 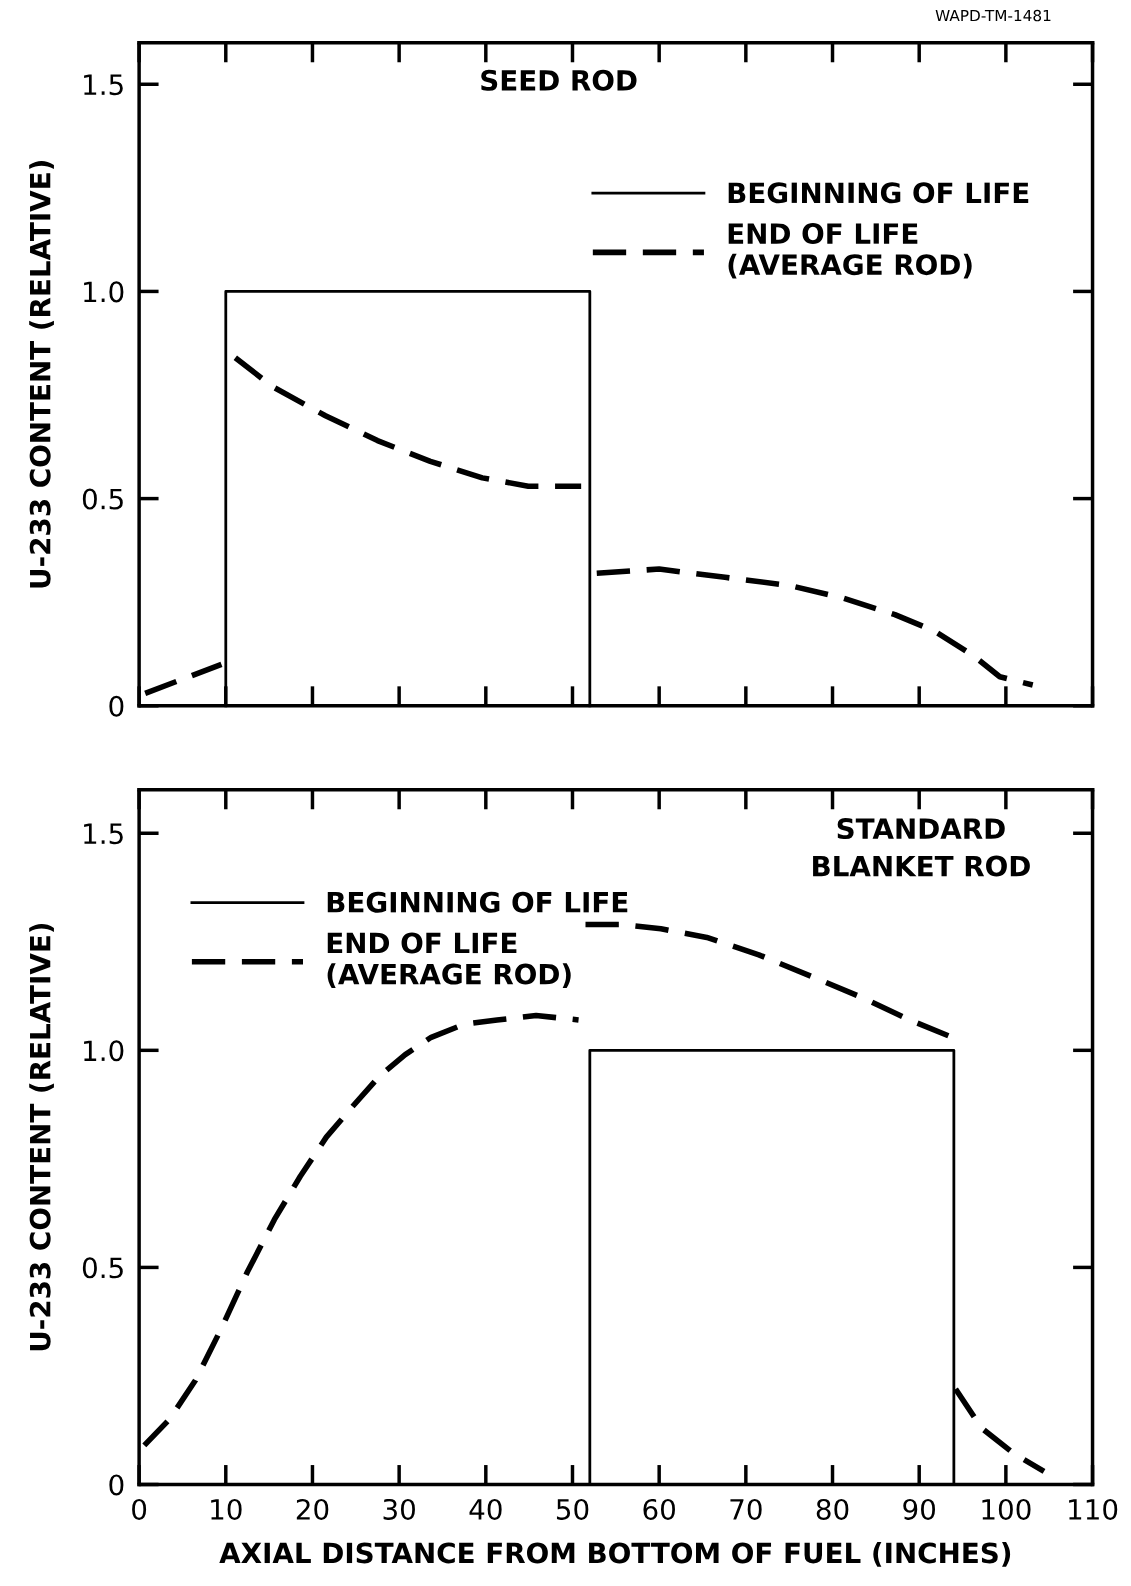 What do you see at coordinates (572, 1509) in the screenshot?
I see `x-tick-label: 50` at bounding box center [572, 1509].